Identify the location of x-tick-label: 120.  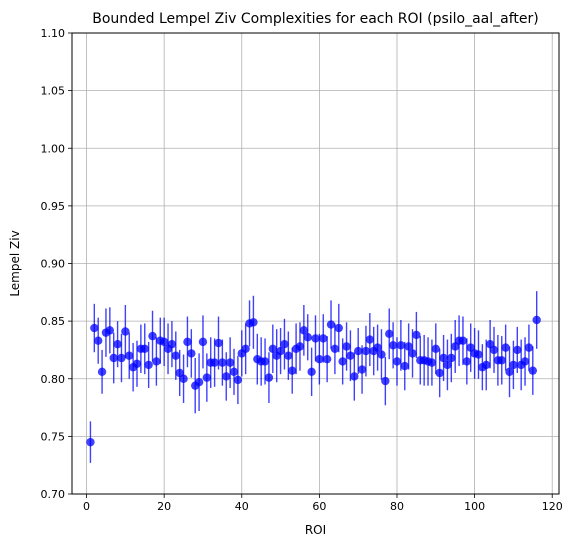
(552, 506).